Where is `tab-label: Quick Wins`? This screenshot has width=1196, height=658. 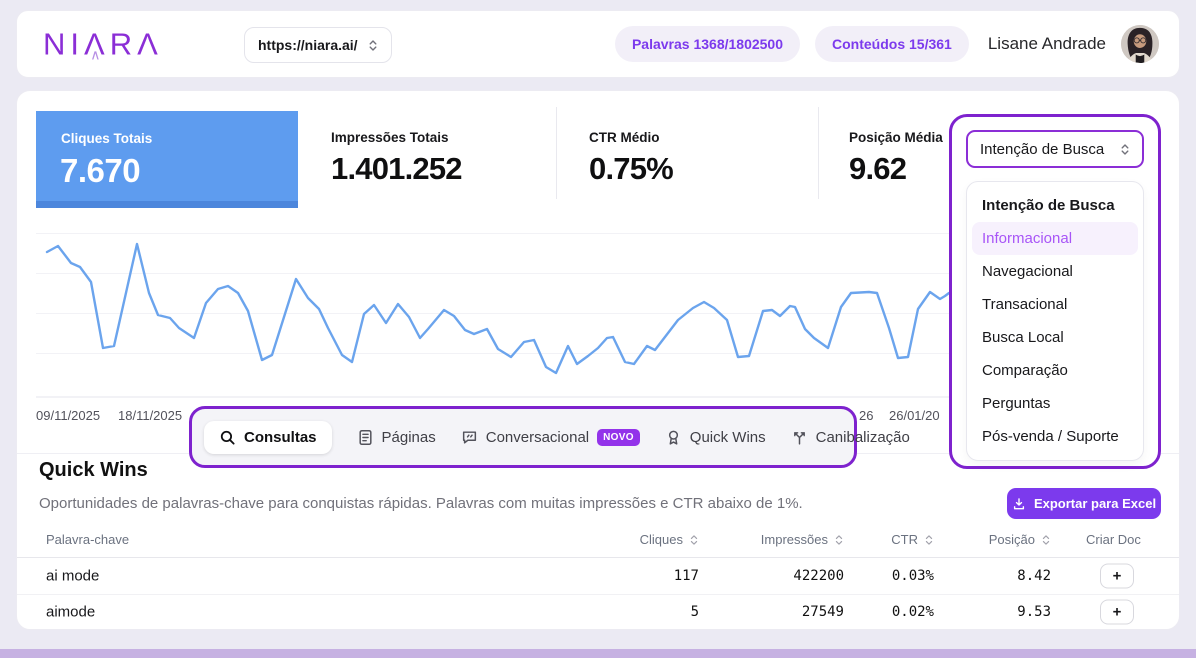
tab-label: Quick Wins is located at coordinates (727, 437).